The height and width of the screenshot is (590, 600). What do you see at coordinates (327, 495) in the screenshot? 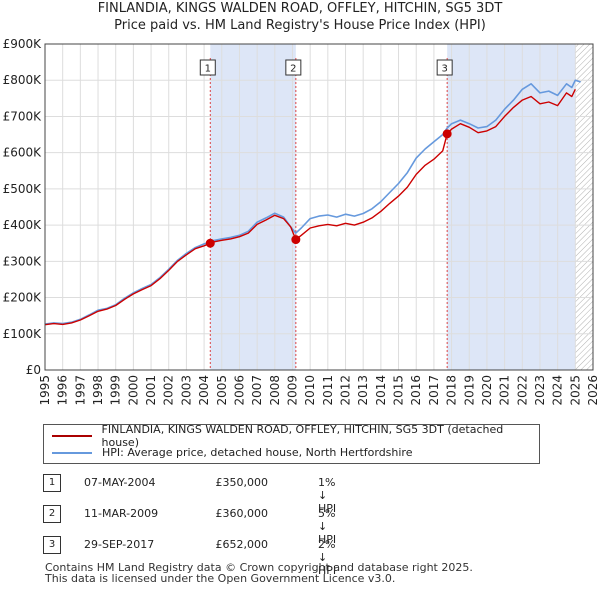
I see `sale-hpi-diff: 1% ↓ HPI` at bounding box center [327, 495].